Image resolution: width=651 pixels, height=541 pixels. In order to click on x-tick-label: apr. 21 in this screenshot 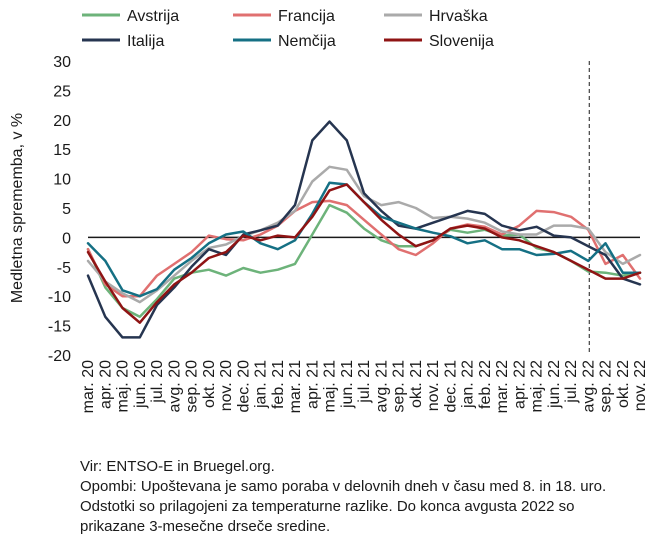, I will do `click(312, 384)`.